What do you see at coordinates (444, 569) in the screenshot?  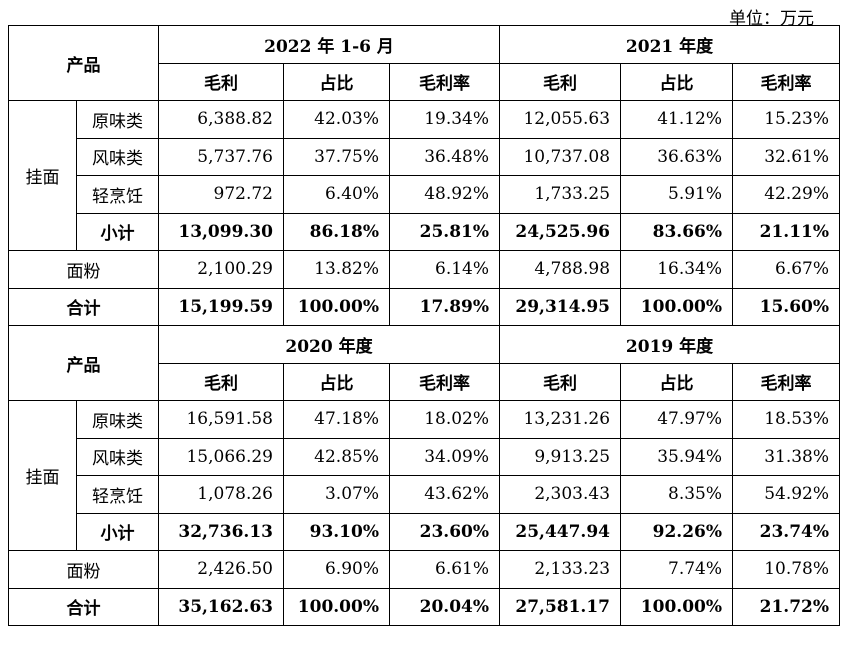 I see `cell-value: 6.61%` at bounding box center [444, 569].